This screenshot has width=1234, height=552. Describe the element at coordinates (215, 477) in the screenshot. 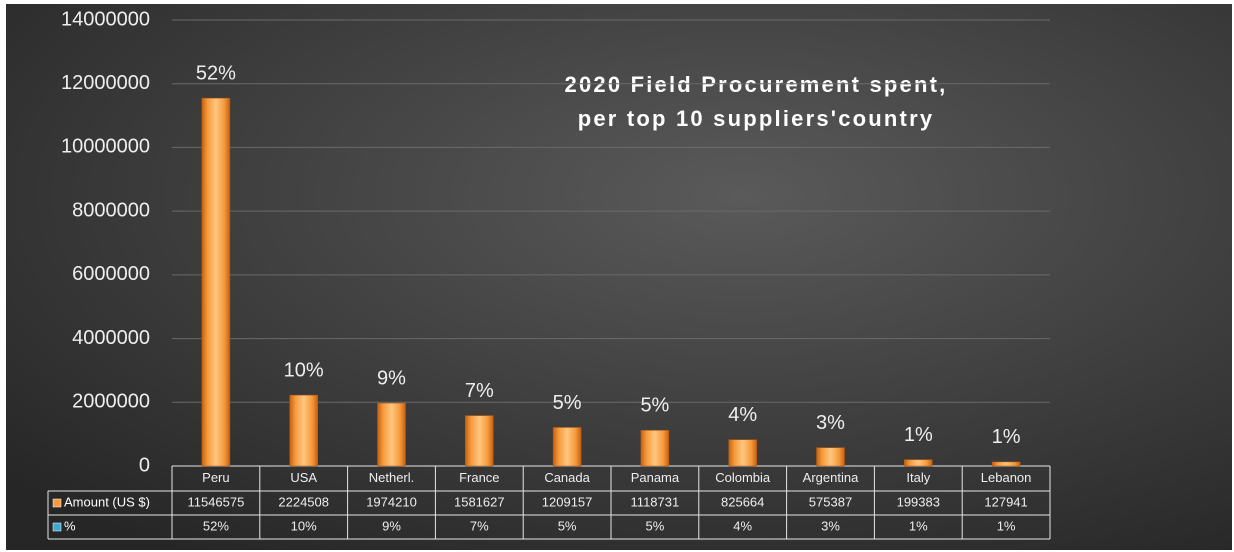

I see `x-tick-label: Peru` at that location.